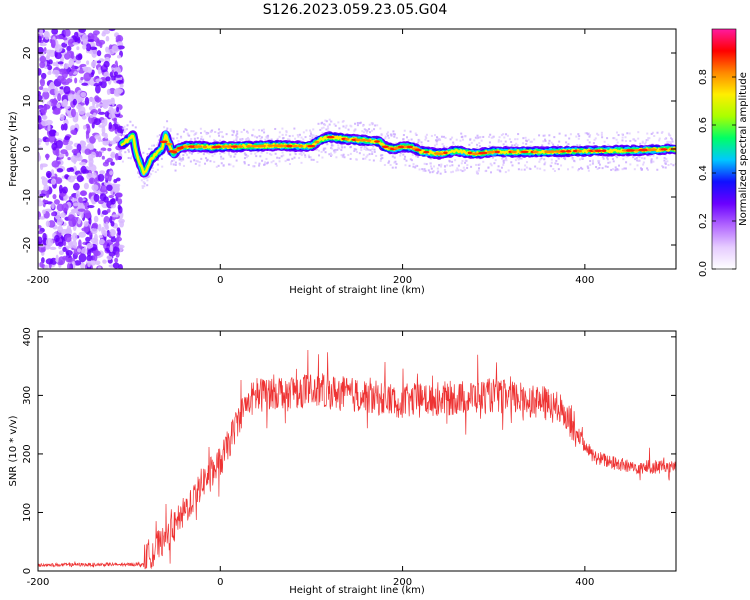  What do you see at coordinates (13, 149) in the screenshot?
I see `spectrogram-y-axis-label: Frequency (Hz)` at bounding box center [13, 149].